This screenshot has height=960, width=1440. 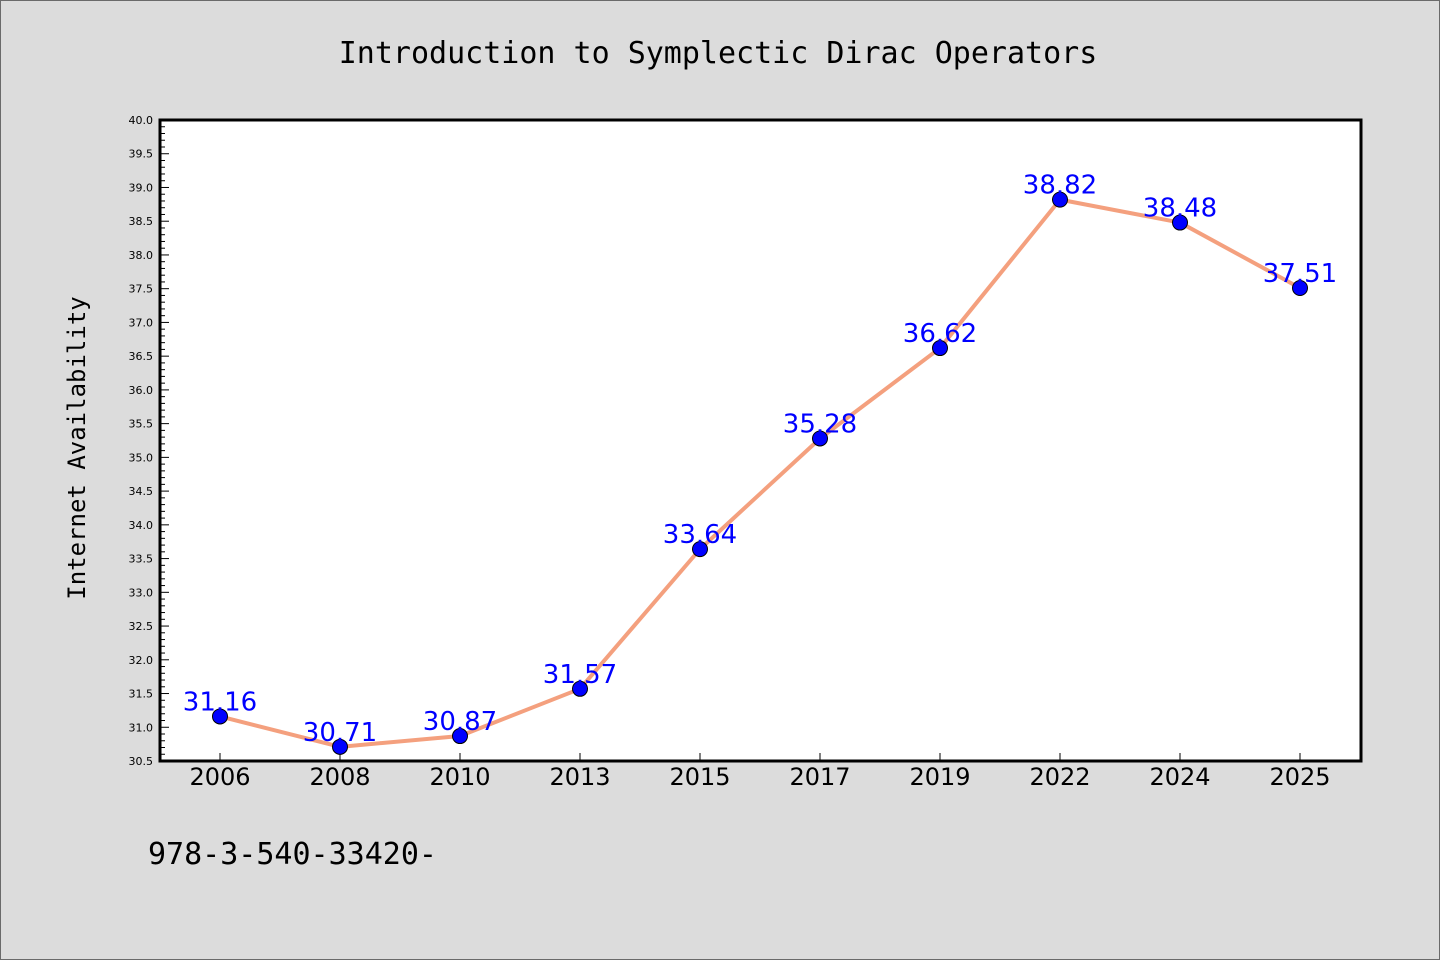 What do you see at coordinates (141, 356) in the screenshot?
I see `y-tick-label: 36.5` at bounding box center [141, 356].